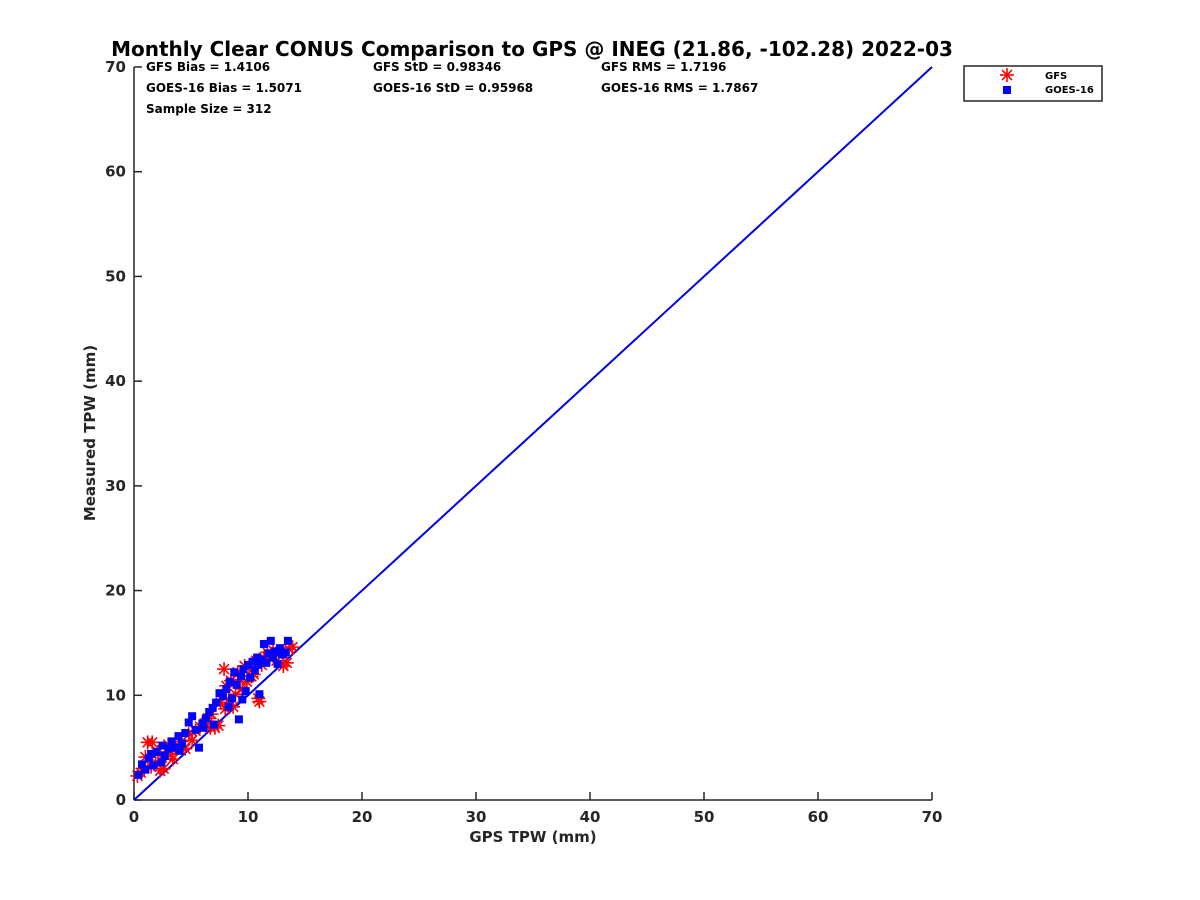 This screenshot has height=900, width=1200. I want to click on legend: GFS GOES-16, so click(1033, 83).